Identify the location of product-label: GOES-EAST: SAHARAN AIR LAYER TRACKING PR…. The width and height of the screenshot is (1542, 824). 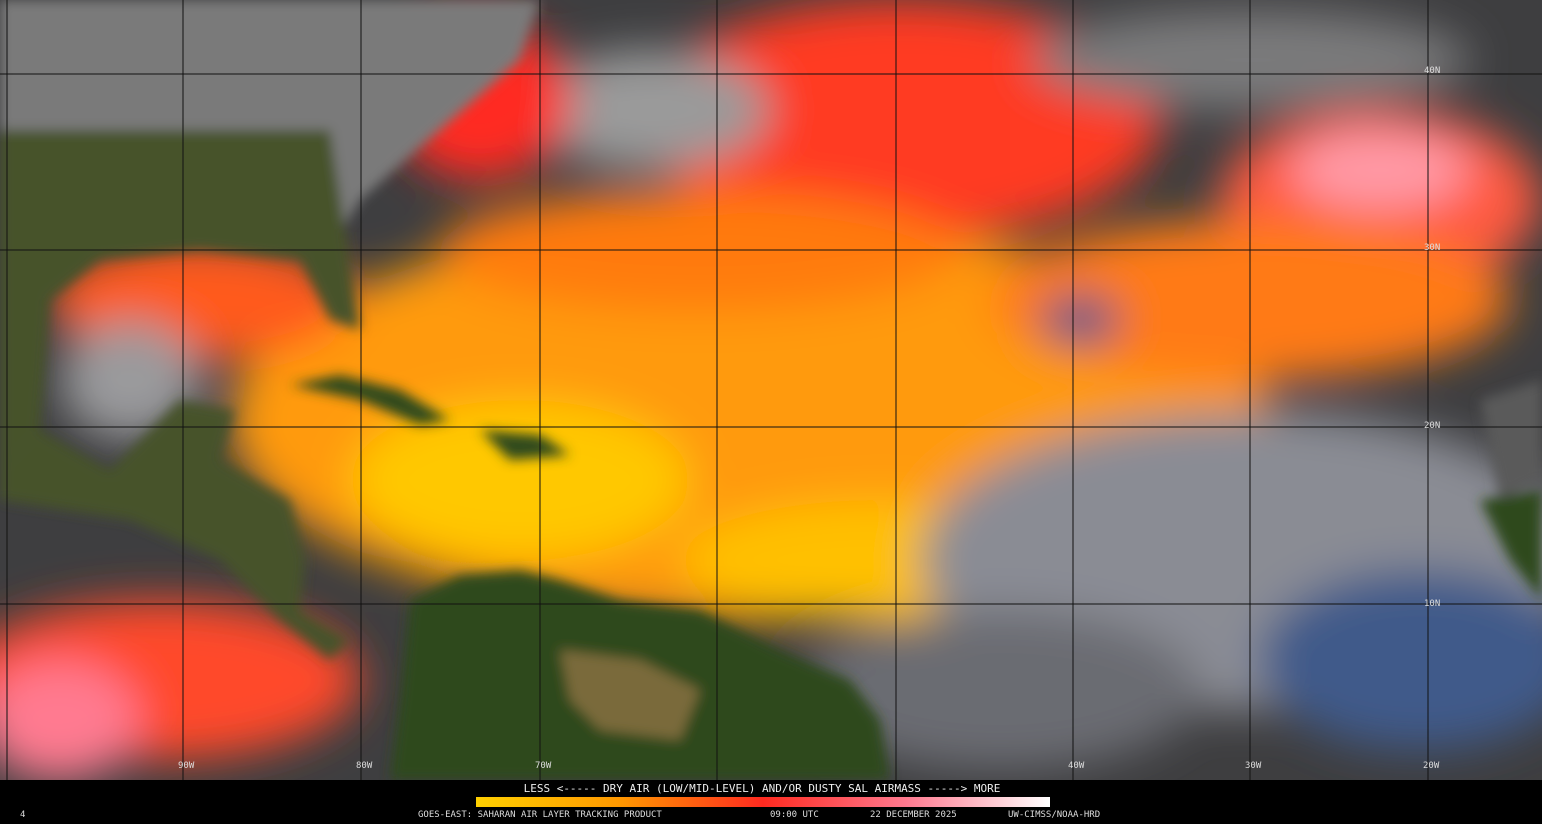
(540, 815).